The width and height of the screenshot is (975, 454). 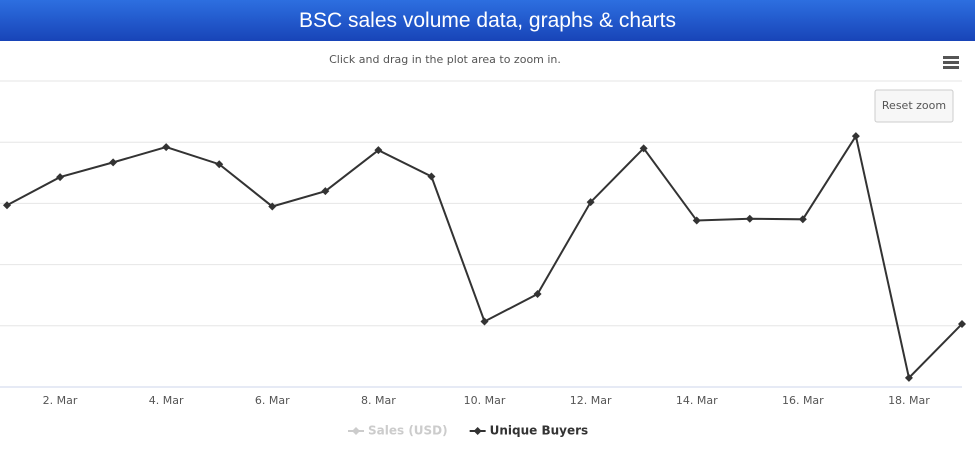 What do you see at coordinates (408, 431) in the screenshot?
I see `legend-item: Sales (USD)` at bounding box center [408, 431].